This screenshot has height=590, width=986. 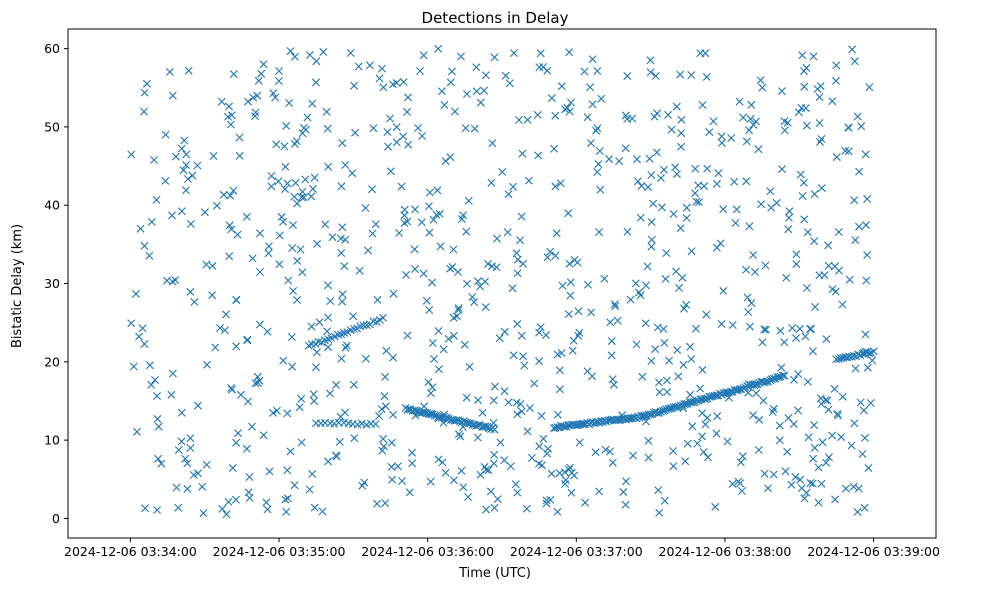 I want to click on chart-title: Detections in Delay, so click(x=495, y=18).